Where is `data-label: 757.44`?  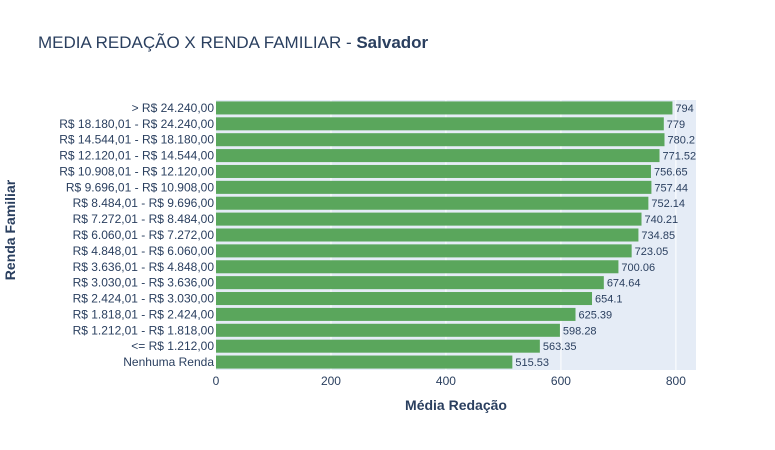 data-label: 757.44 is located at coordinates (671, 188).